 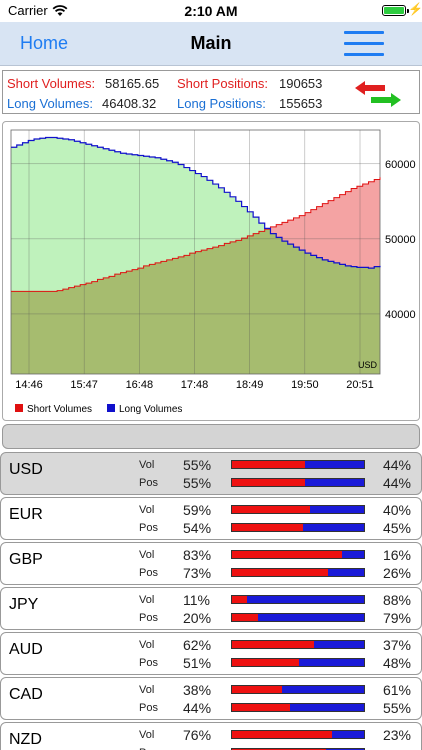 What do you see at coordinates (396, 465) in the screenshot?
I see `vol-long-percent: 44%` at bounding box center [396, 465].